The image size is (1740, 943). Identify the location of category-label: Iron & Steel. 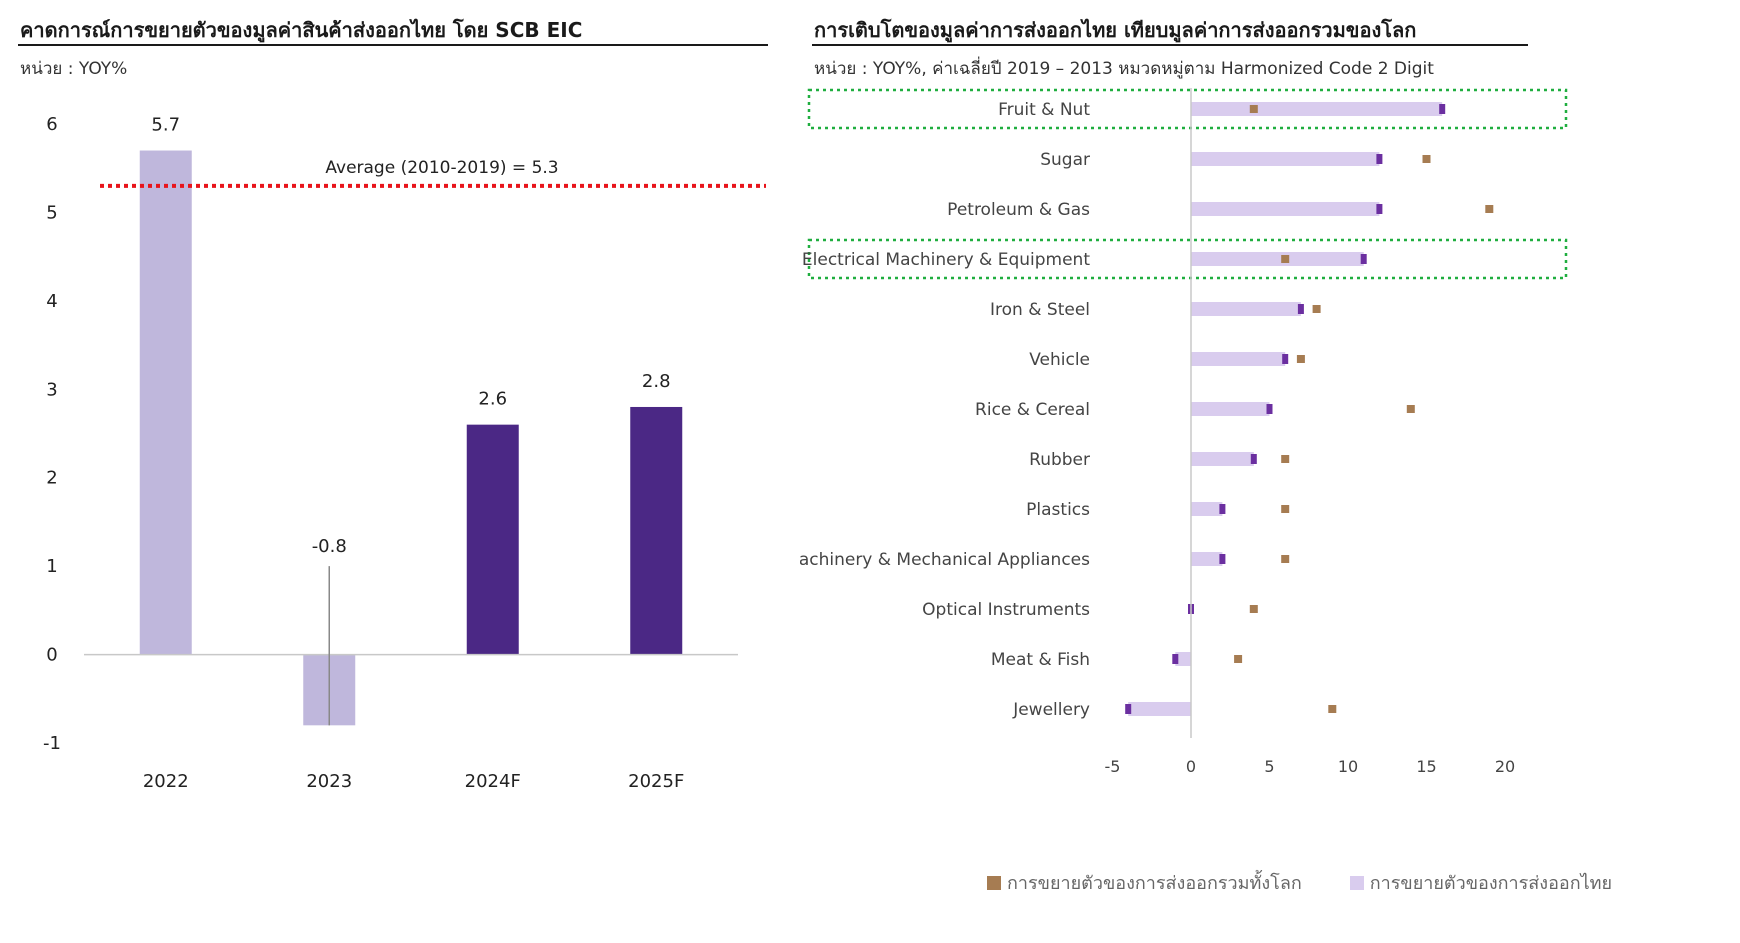
(1040, 310).